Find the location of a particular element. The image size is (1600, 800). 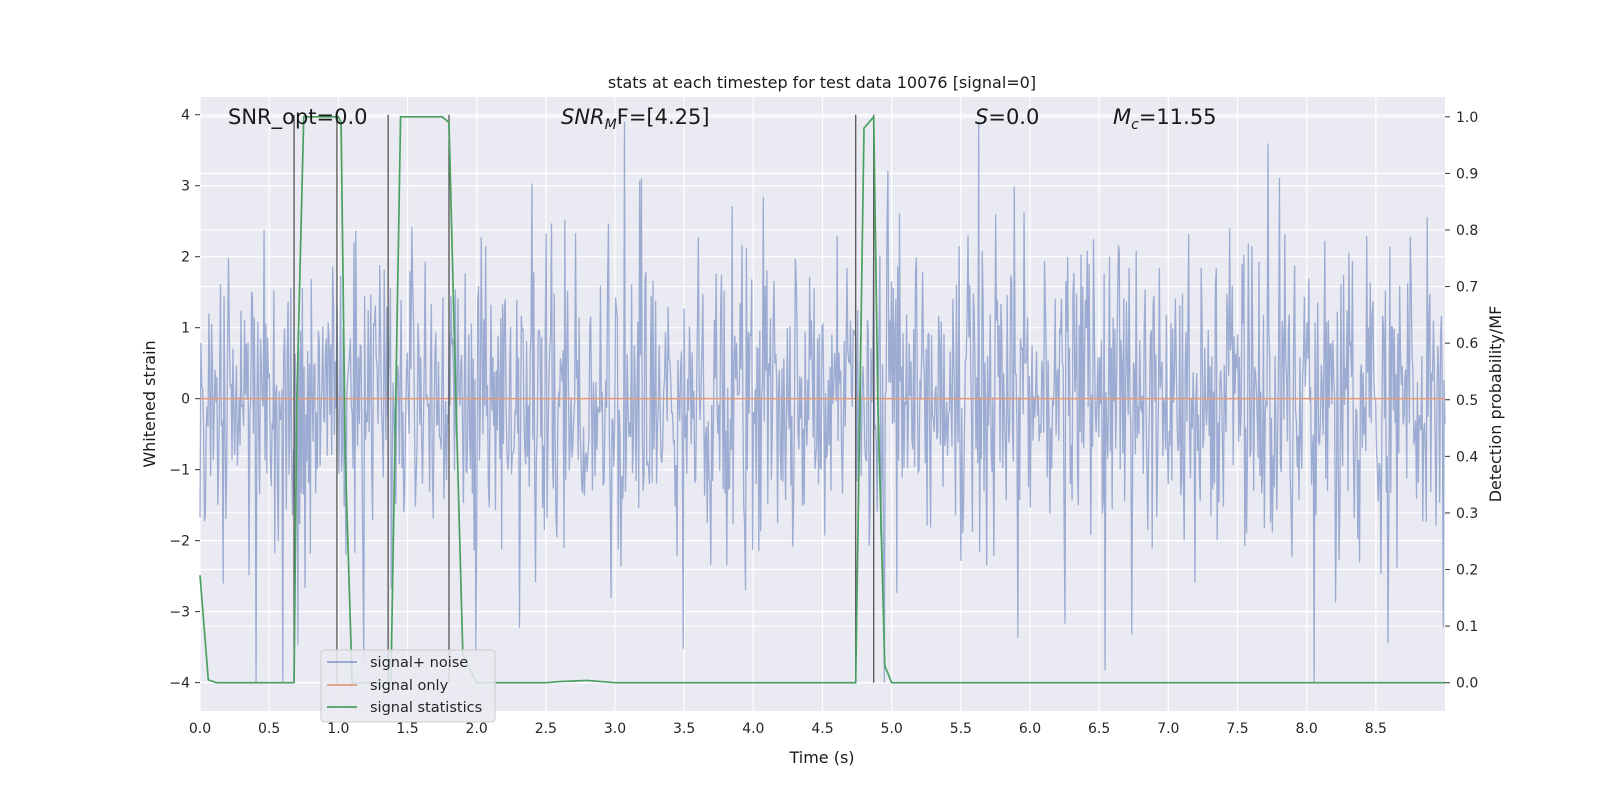

x-tick-label: 6.5 is located at coordinates (1099, 729).